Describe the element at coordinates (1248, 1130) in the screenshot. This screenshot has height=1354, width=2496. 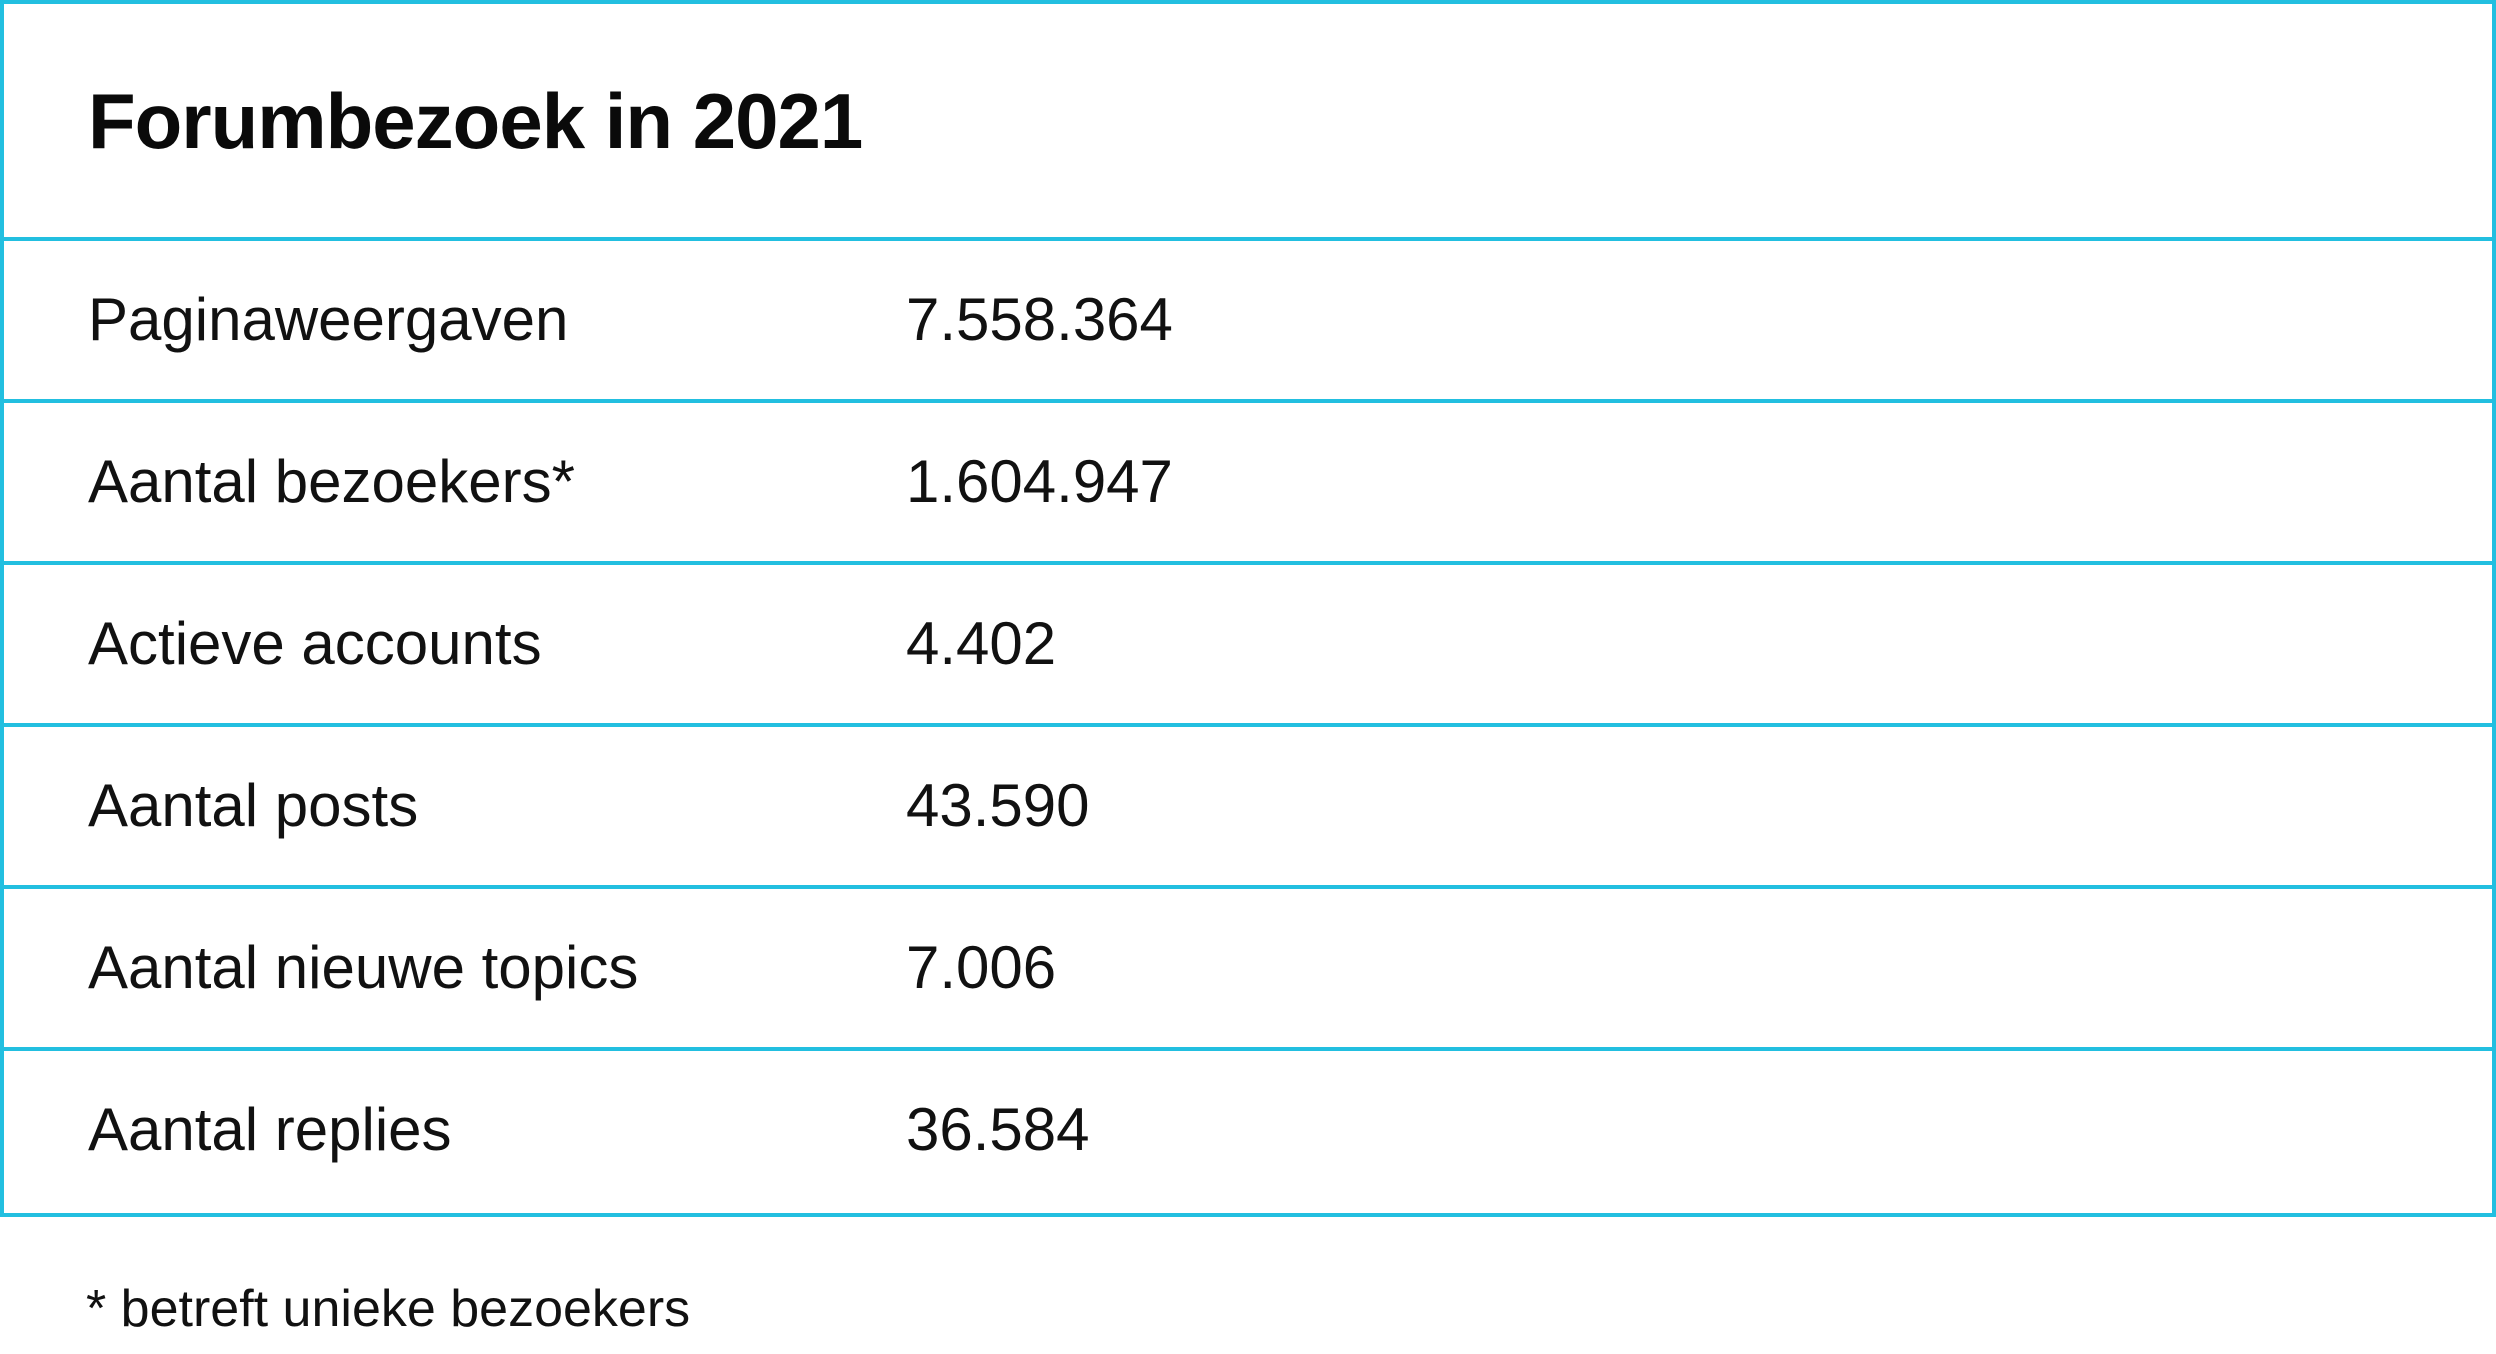
I see `table-row: Aantal replies 36.584` at that location.